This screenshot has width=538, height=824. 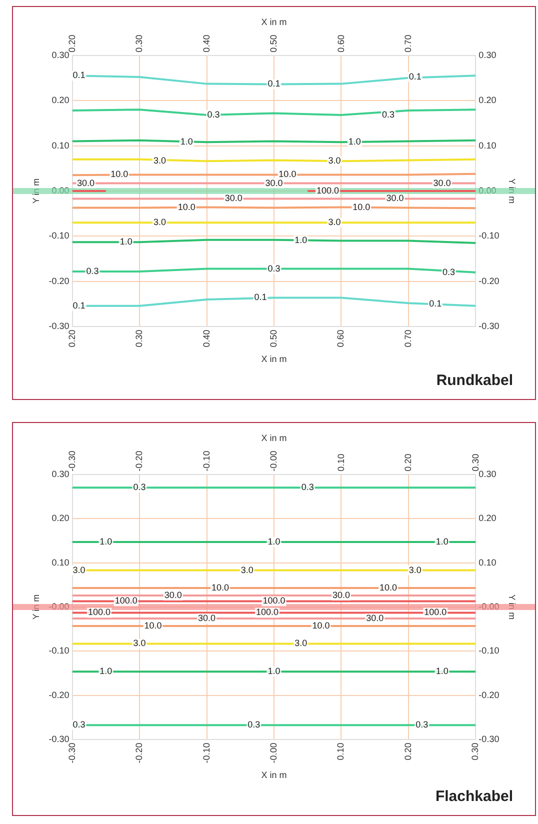 What do you see at coordinates (206, 339) in the screenshot?
I see `x2-tick-label: 0.40` at bounding box center [206, 339].